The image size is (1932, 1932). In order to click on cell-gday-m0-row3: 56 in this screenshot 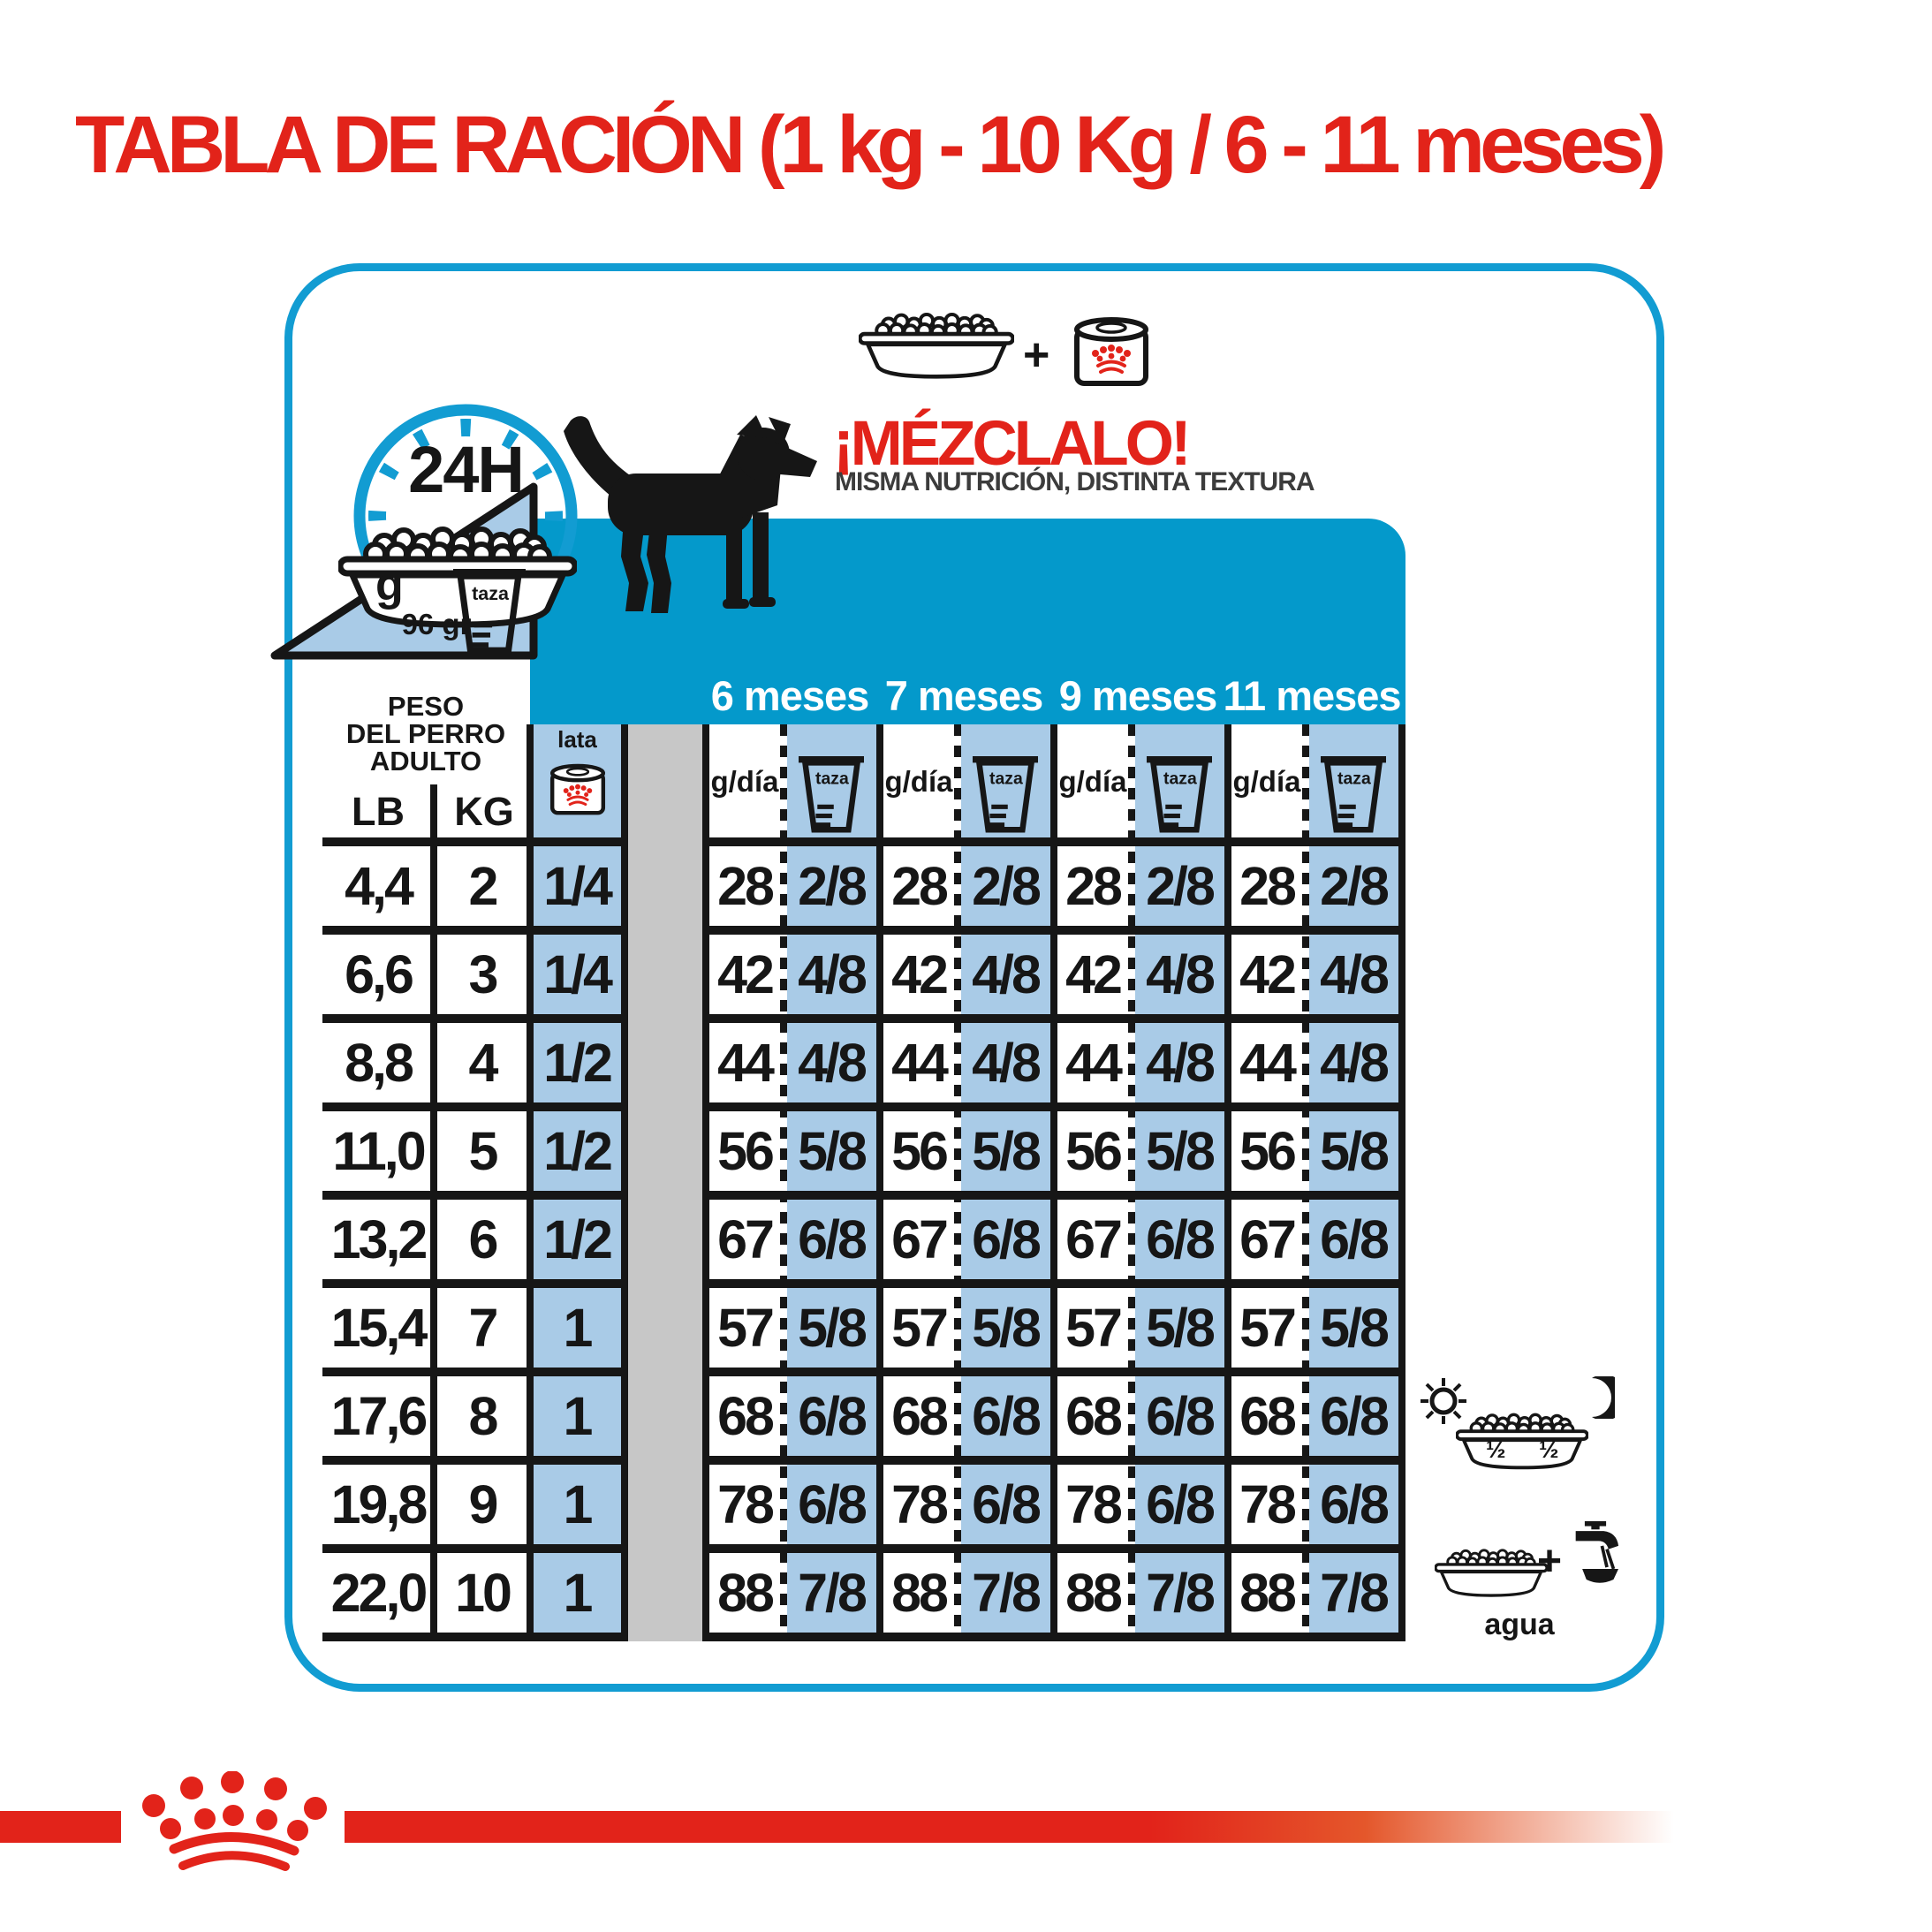, I will do `click(746, 1151)`.